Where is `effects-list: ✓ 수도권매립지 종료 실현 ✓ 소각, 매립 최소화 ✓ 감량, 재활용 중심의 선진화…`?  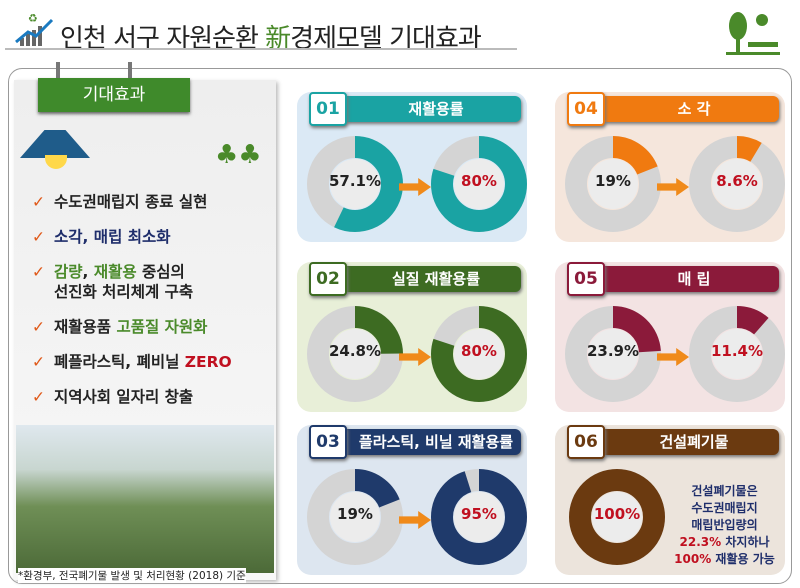
effects-list: ✓ 수도권매립지 종료 실현 ✓ 소각, 매립 최소화 ✓ 감량, 재활용 중심의 선진화… is located at coordinates (132, 307).